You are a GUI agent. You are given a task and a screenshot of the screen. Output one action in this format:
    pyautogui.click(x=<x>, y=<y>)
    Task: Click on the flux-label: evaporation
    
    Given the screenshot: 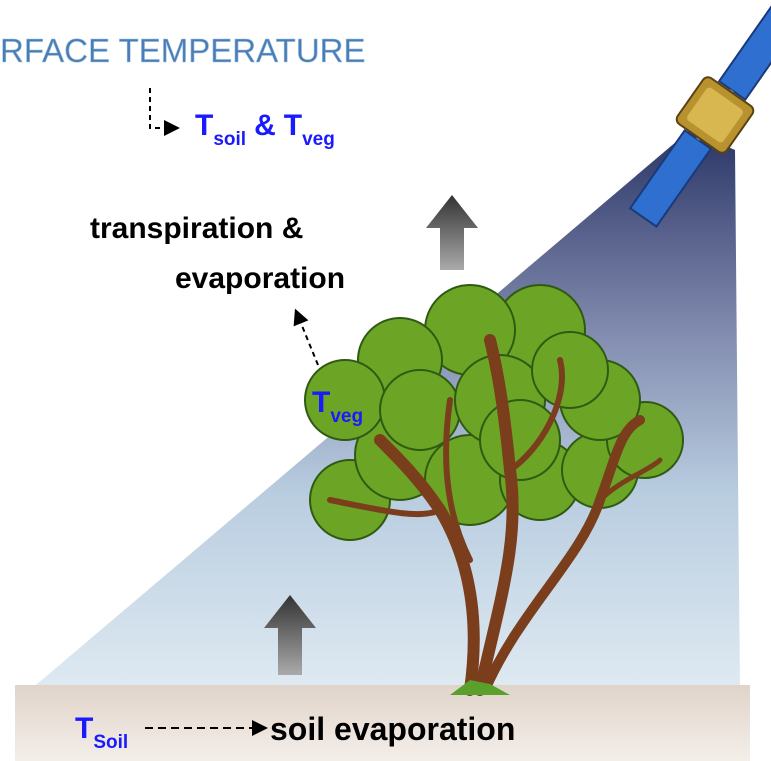 What is the action you would take?
    pyautogui.click(x=260, y=278)
    